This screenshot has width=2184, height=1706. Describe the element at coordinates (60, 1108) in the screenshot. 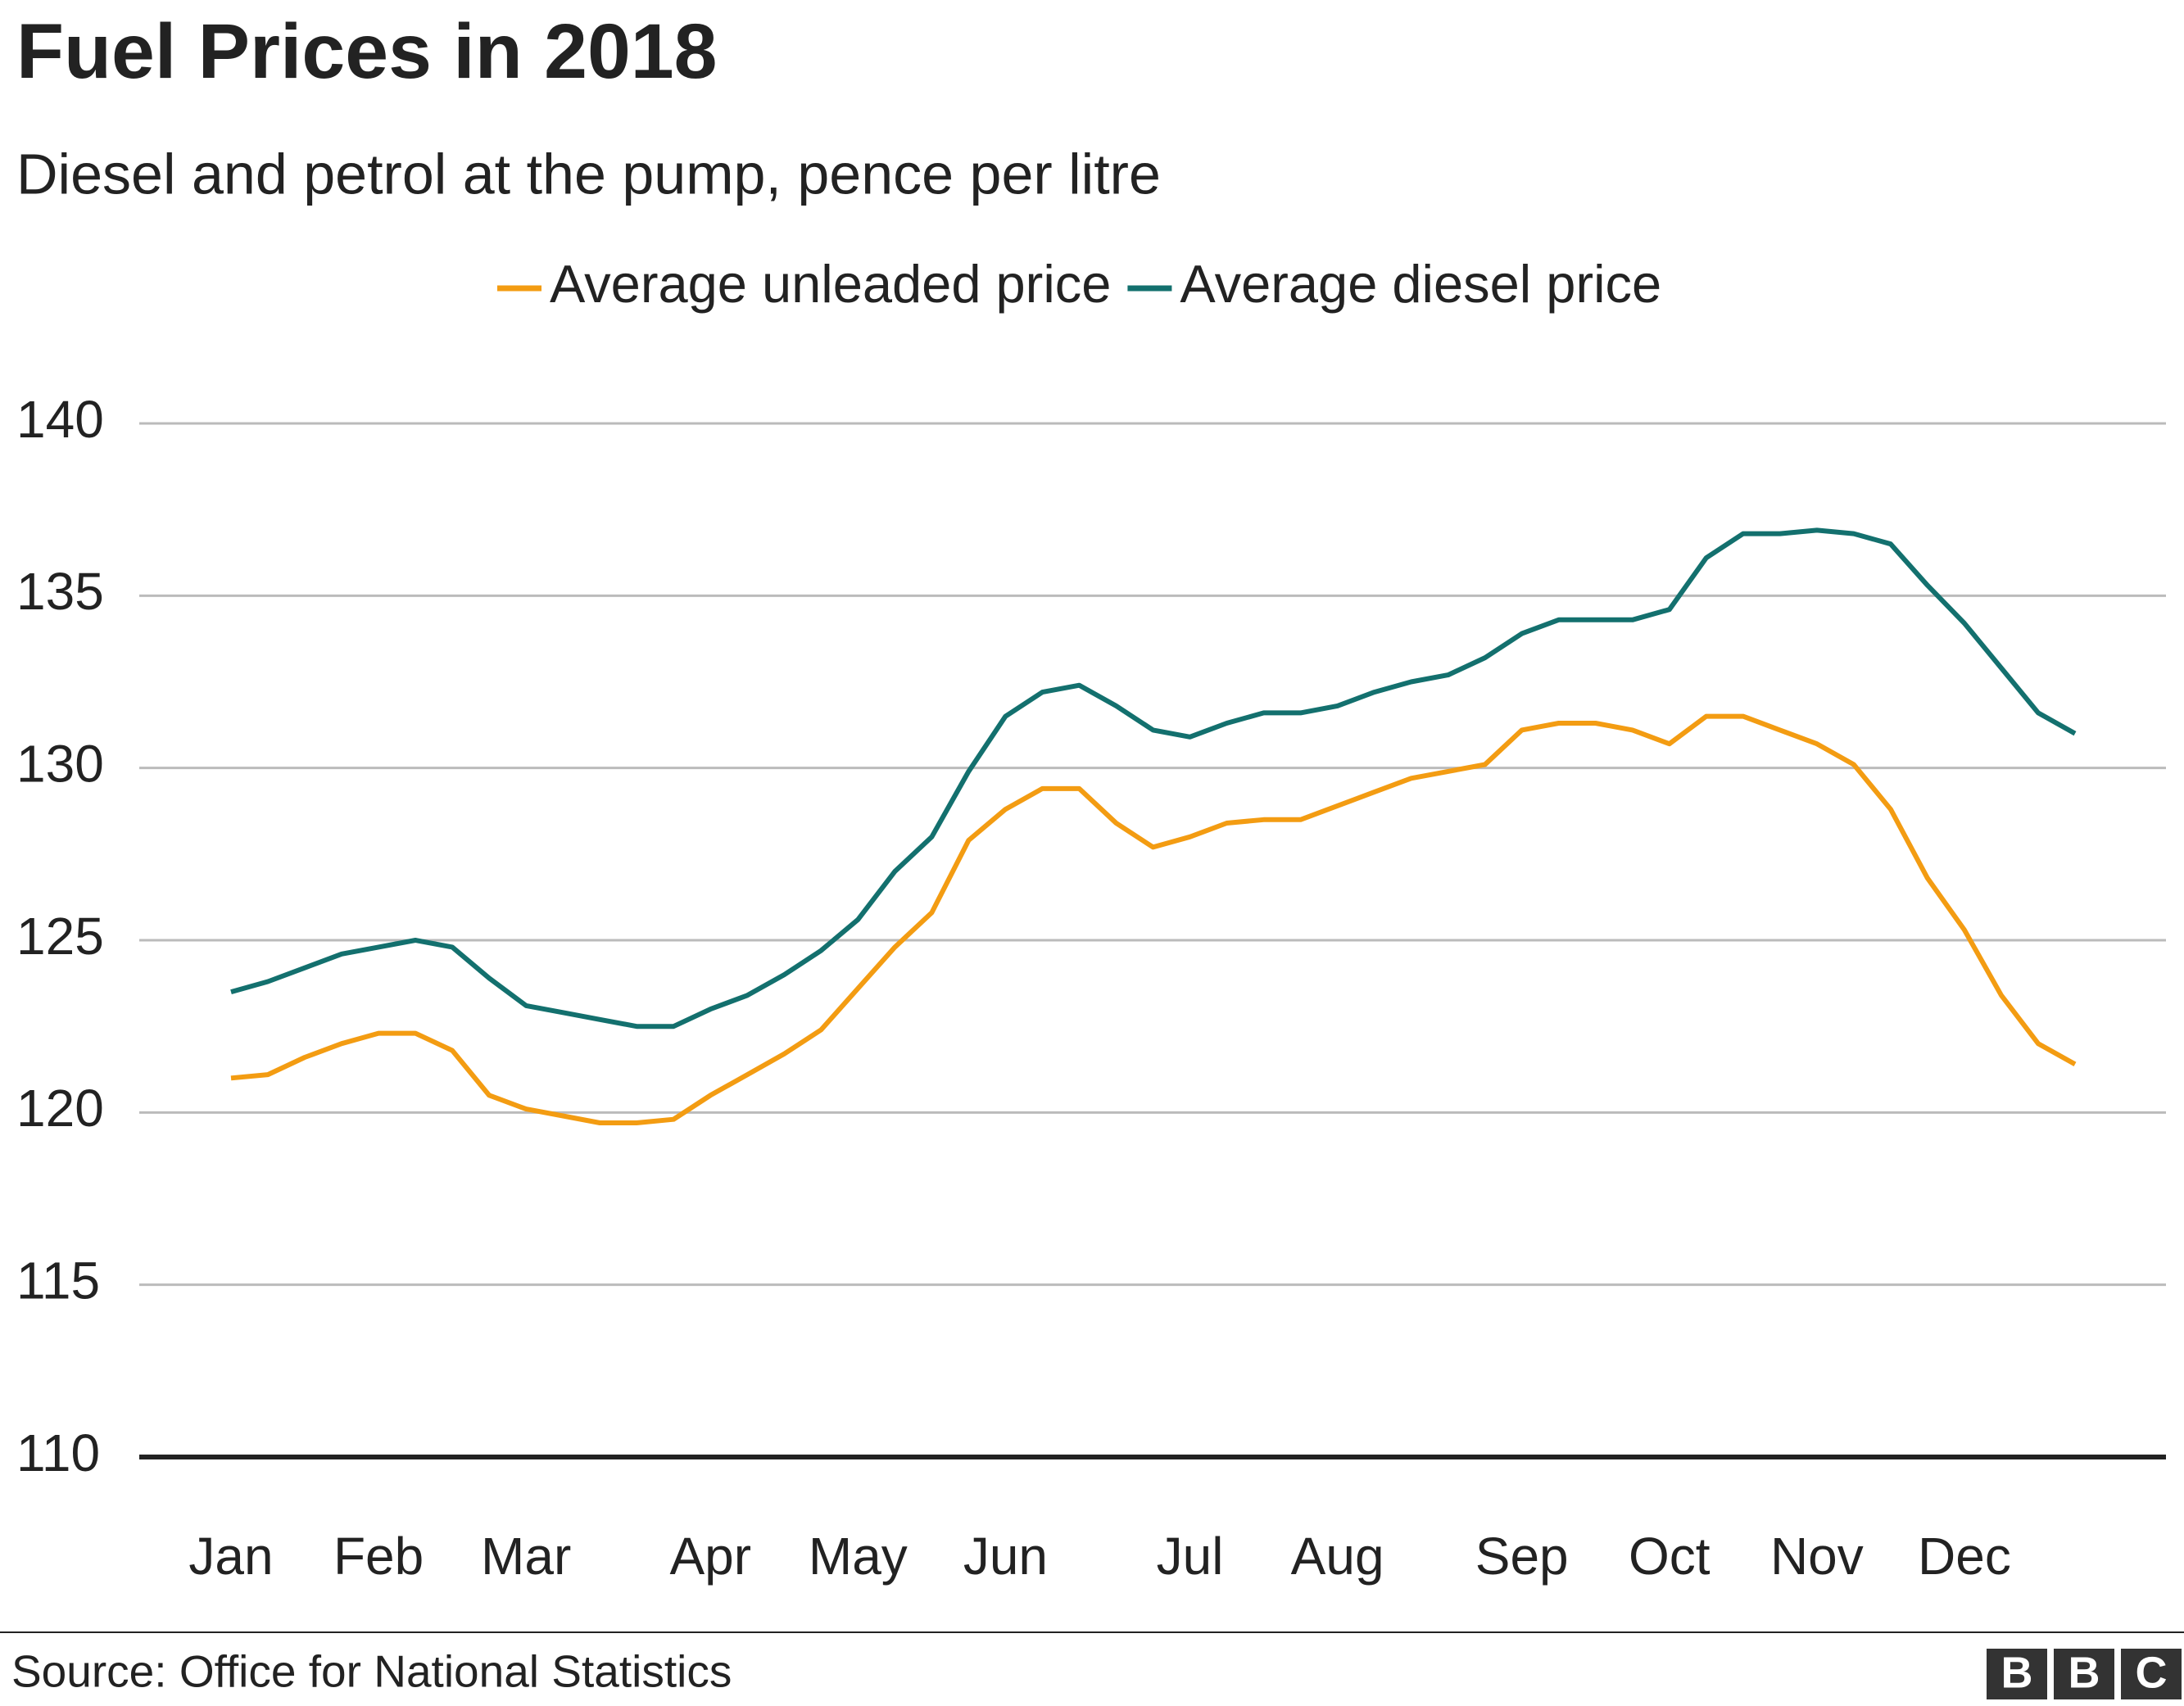

I see `y-tick-label: 120` at that location.